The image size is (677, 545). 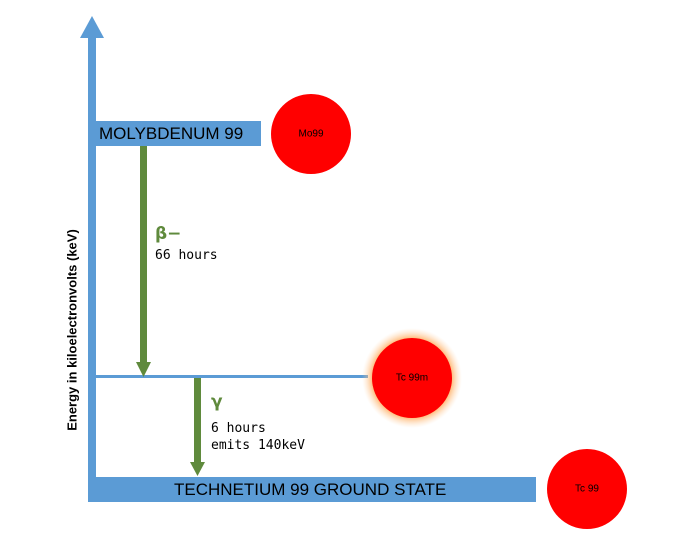 I want to click on tc99-atom-label: Tc 99, so click(x=587, y=489).